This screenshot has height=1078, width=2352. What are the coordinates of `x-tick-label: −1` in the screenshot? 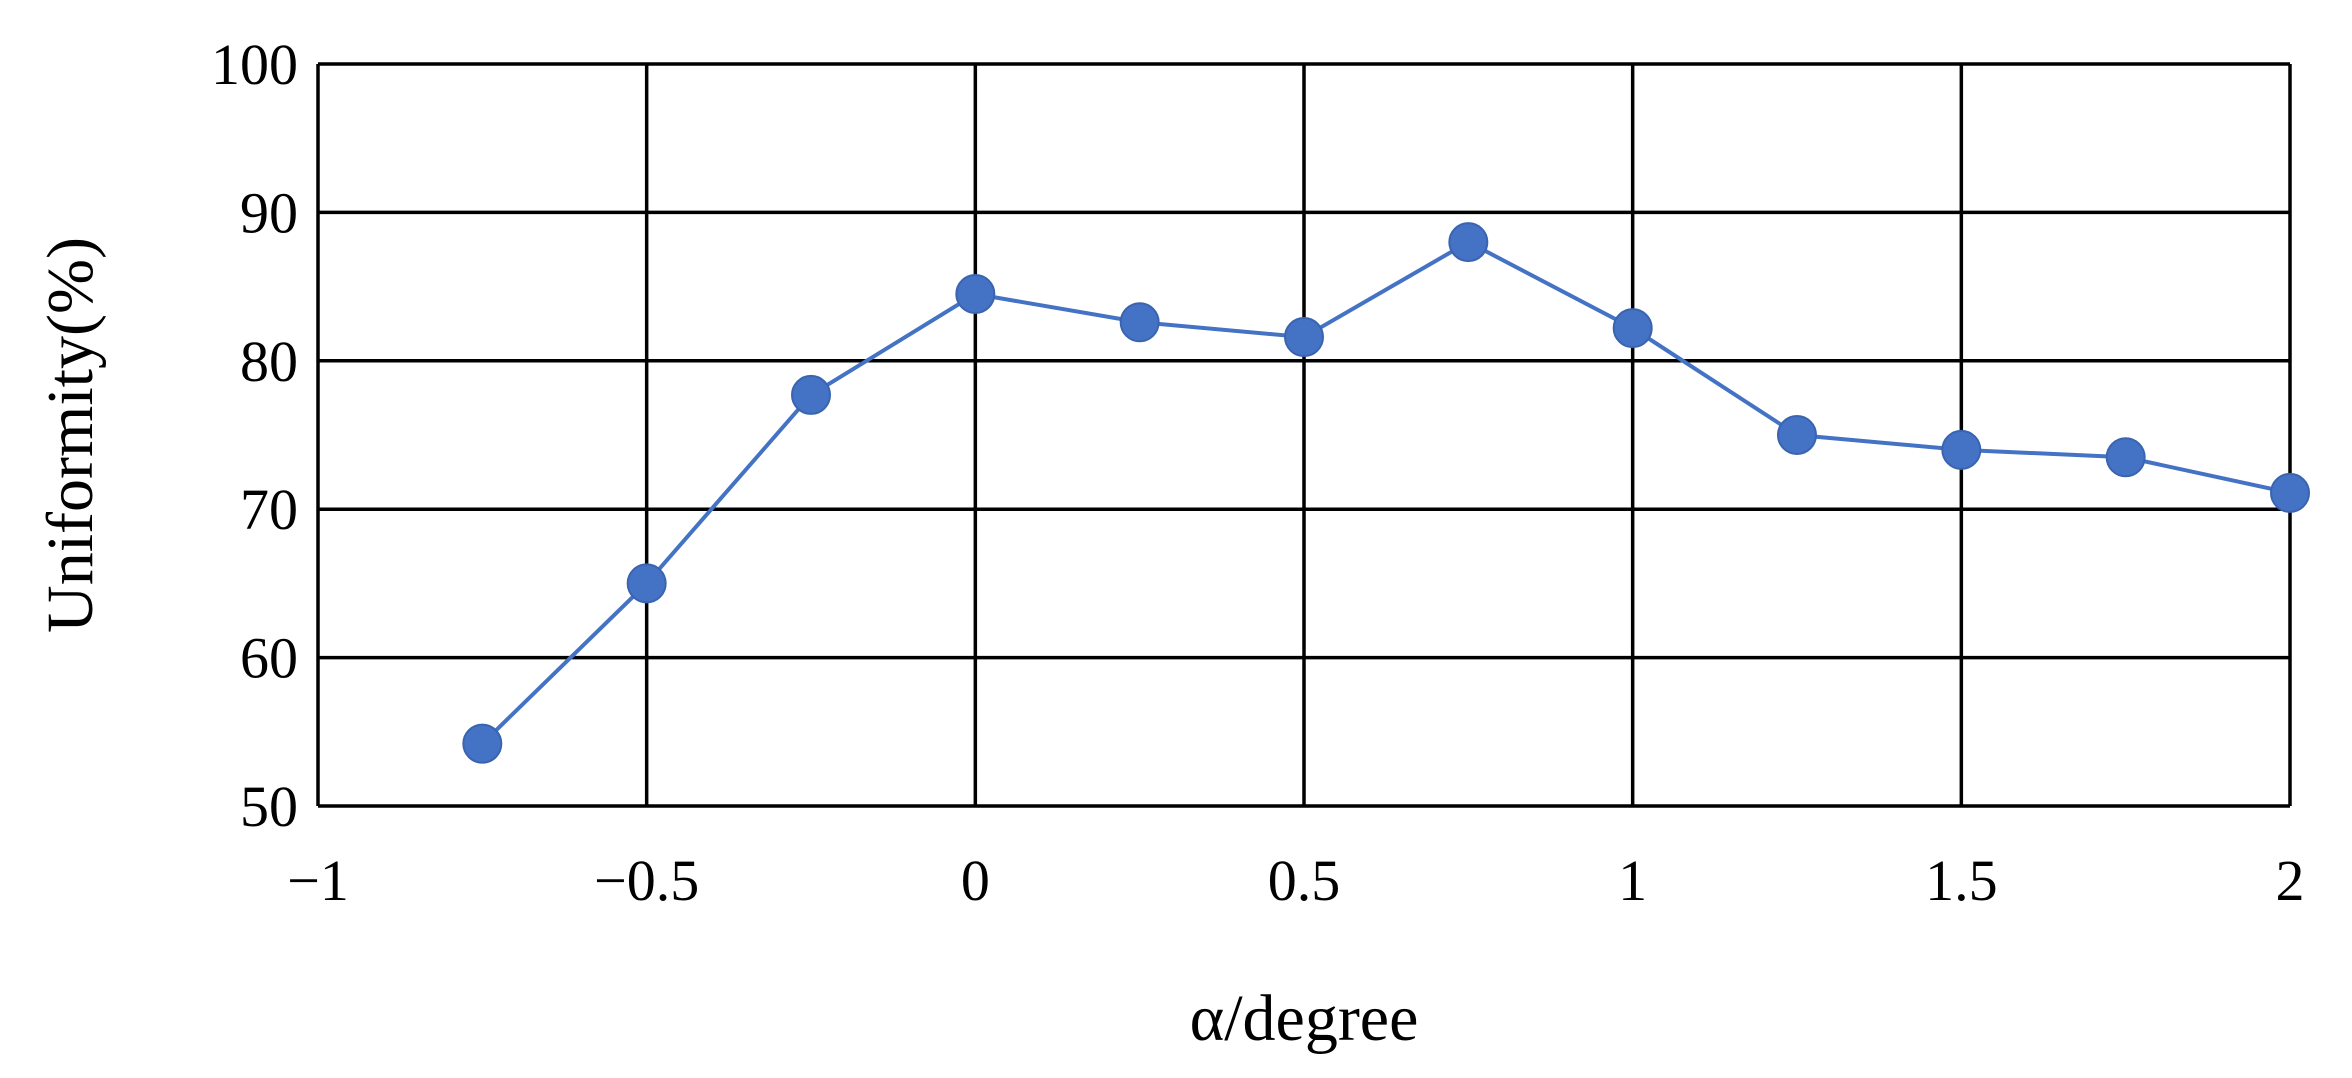 It's located at (318, 880).